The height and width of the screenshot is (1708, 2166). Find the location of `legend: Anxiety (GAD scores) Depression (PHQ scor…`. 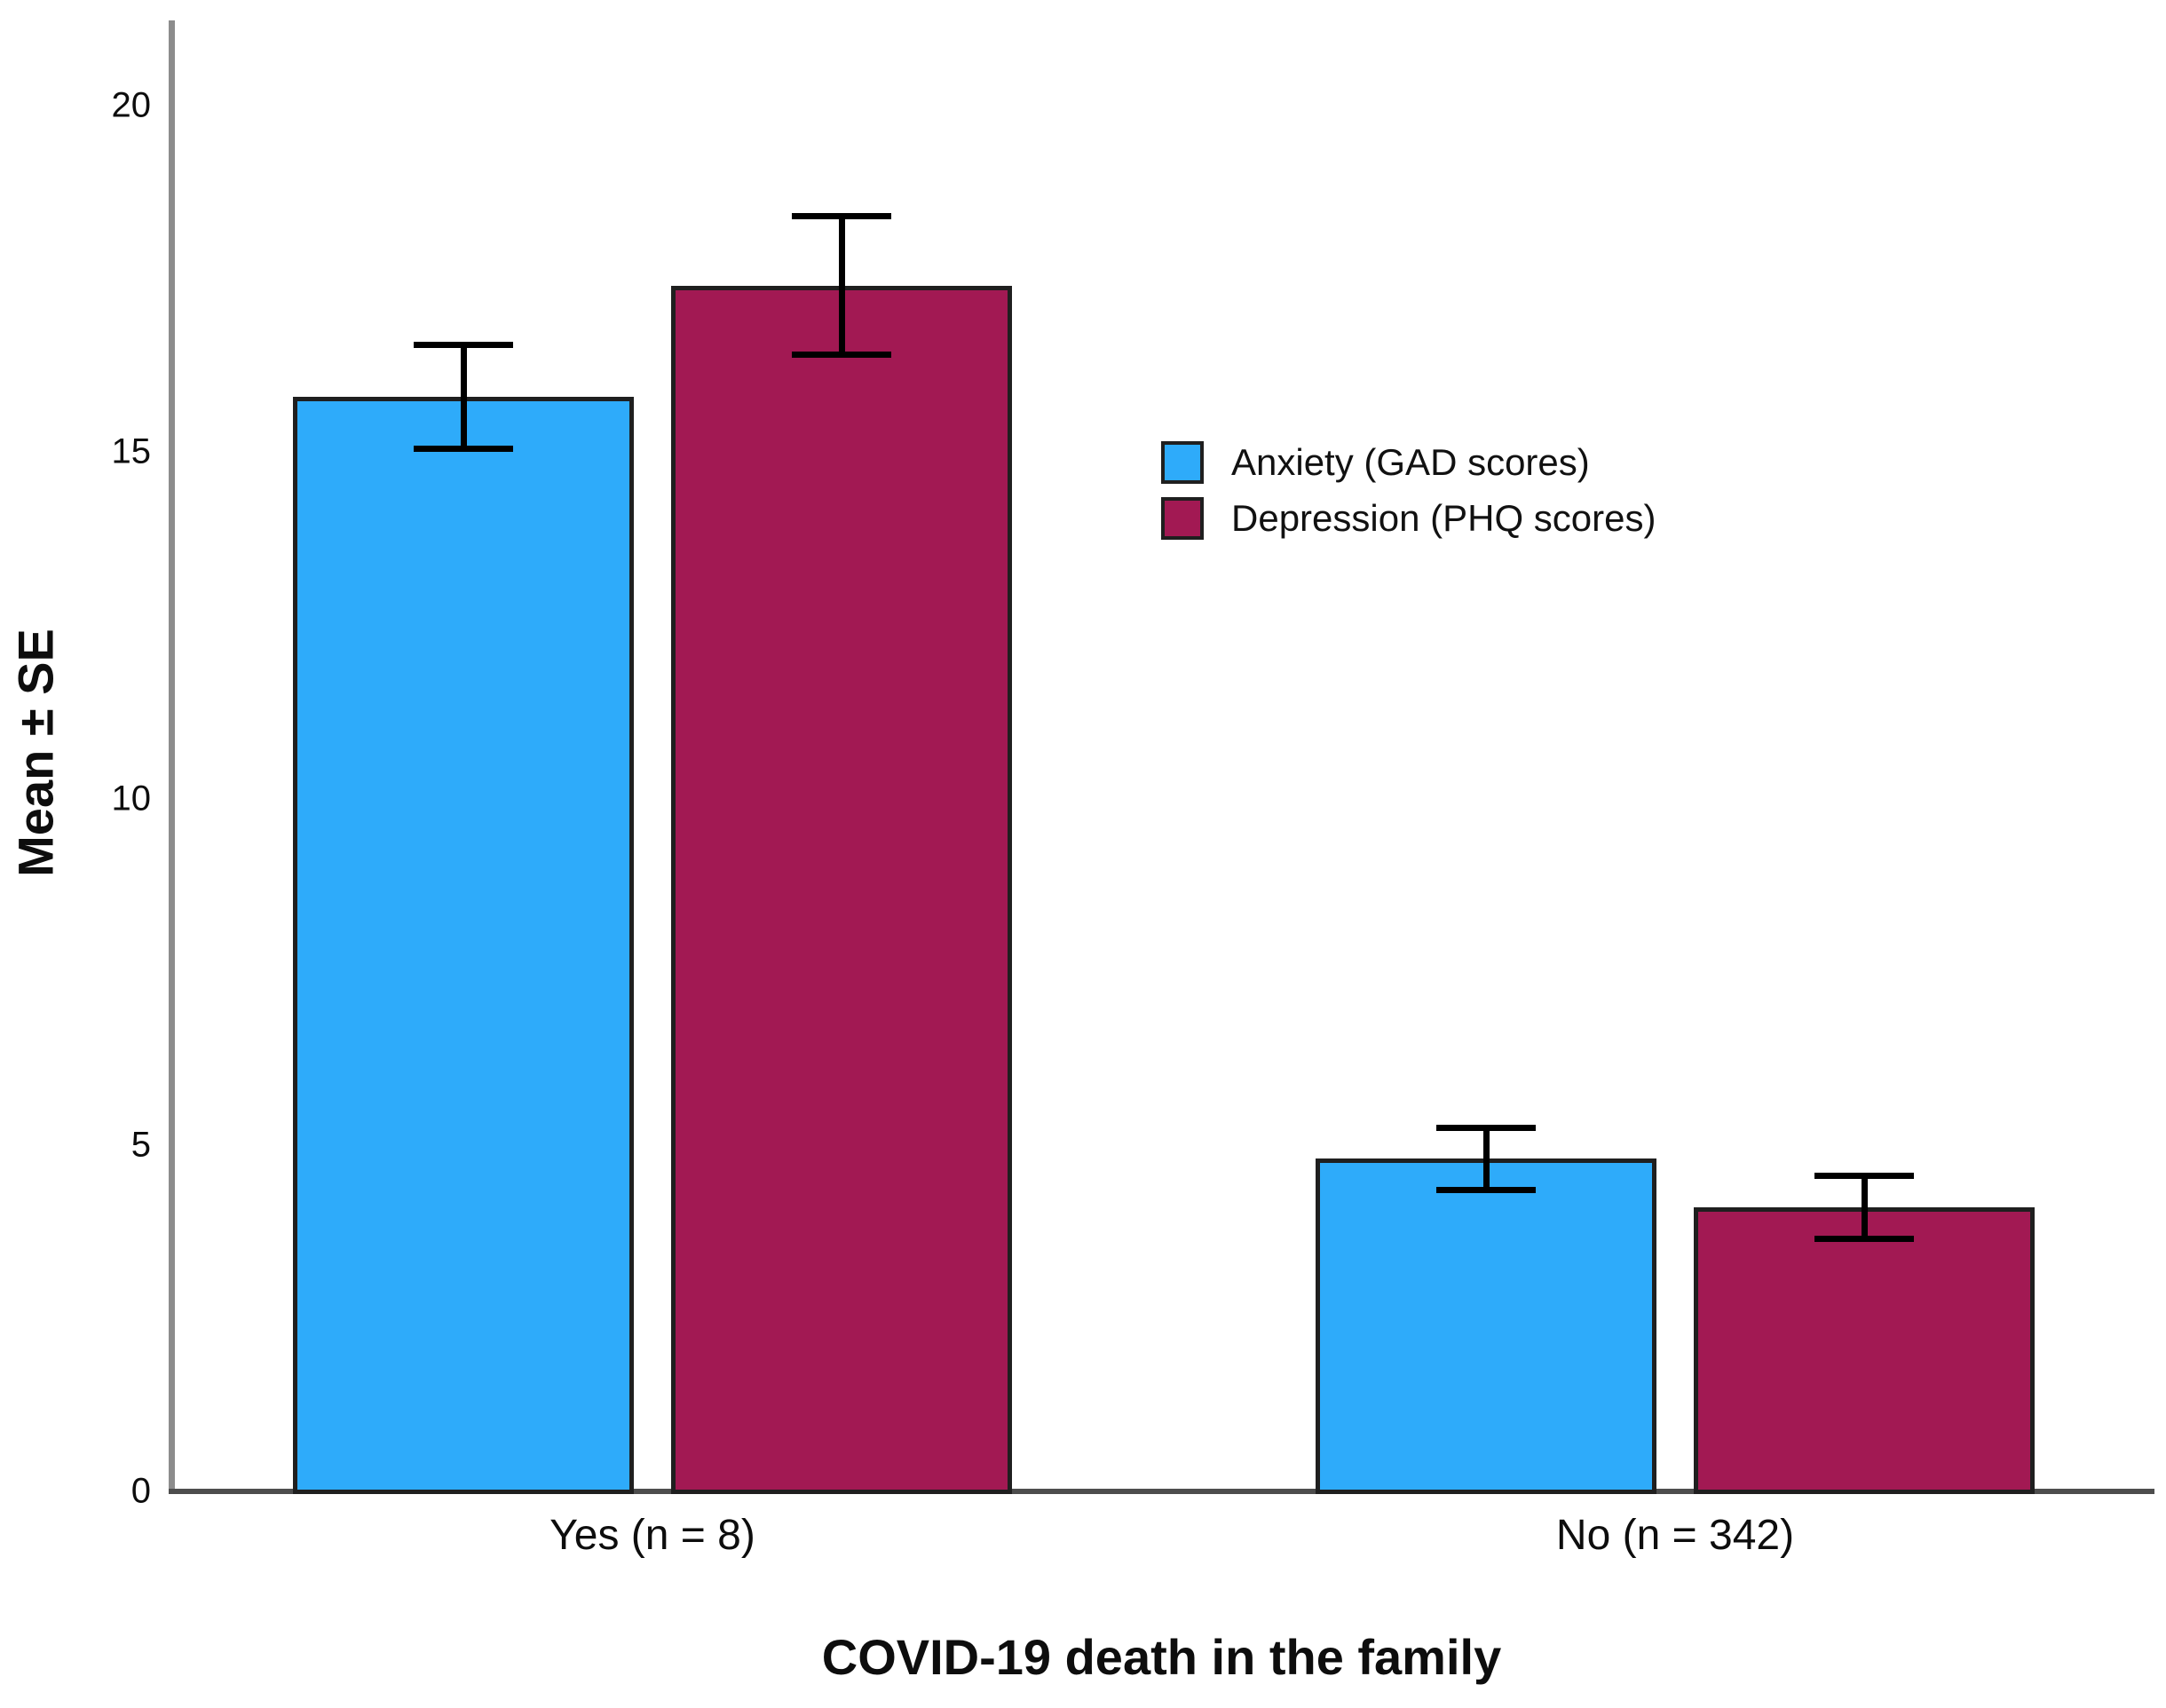

legend: Anxiety (GAD scores) Depression (PHQ scor… is located at coordinates (1408, 490).